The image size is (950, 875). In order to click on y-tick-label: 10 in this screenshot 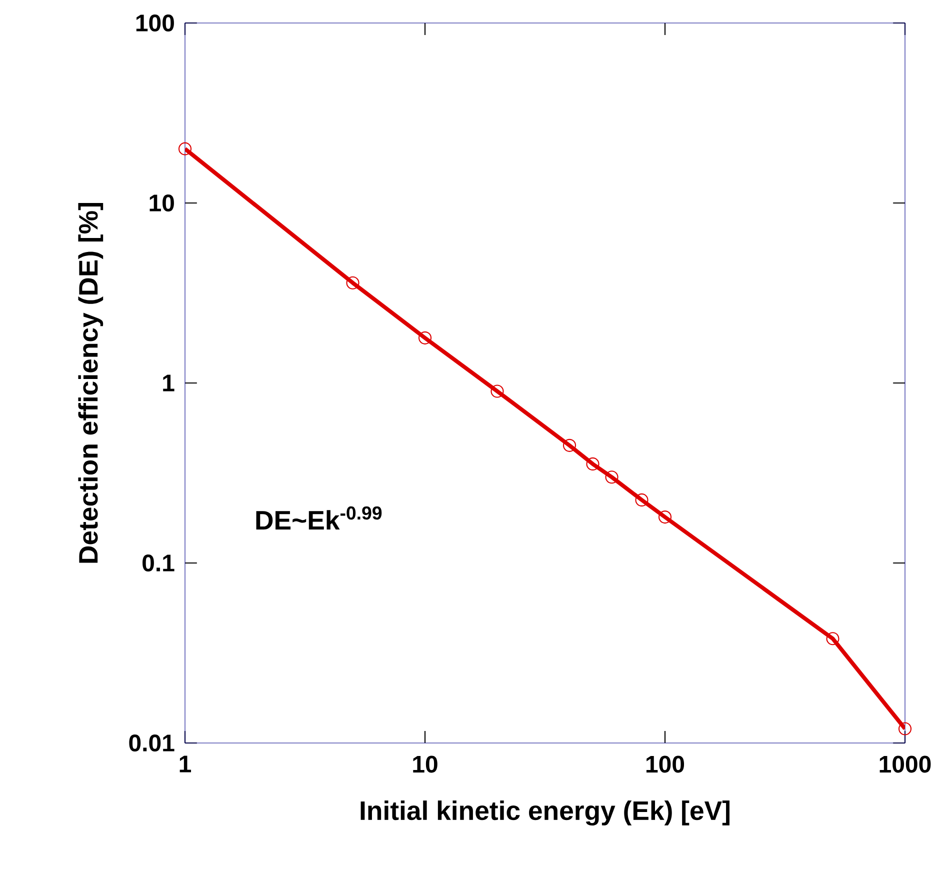, I will do `click(162, 203)`.